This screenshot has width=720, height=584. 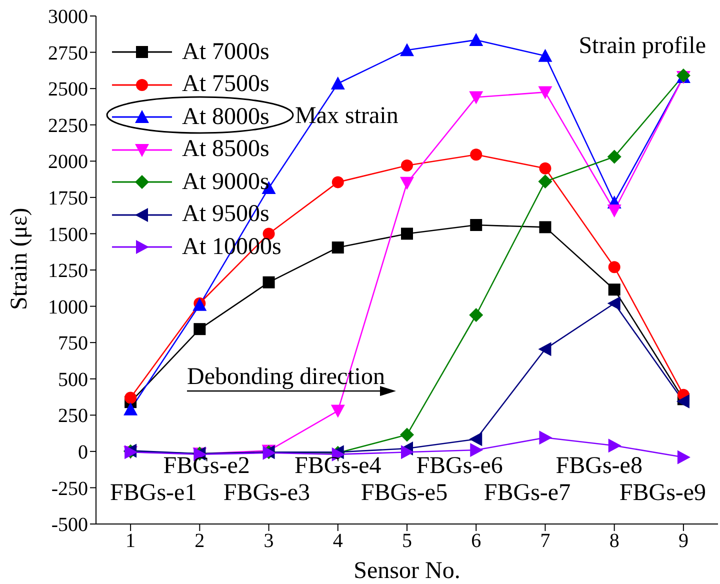 I want to click on x-axis-title: Sensor No., so click(x=407, y=571).